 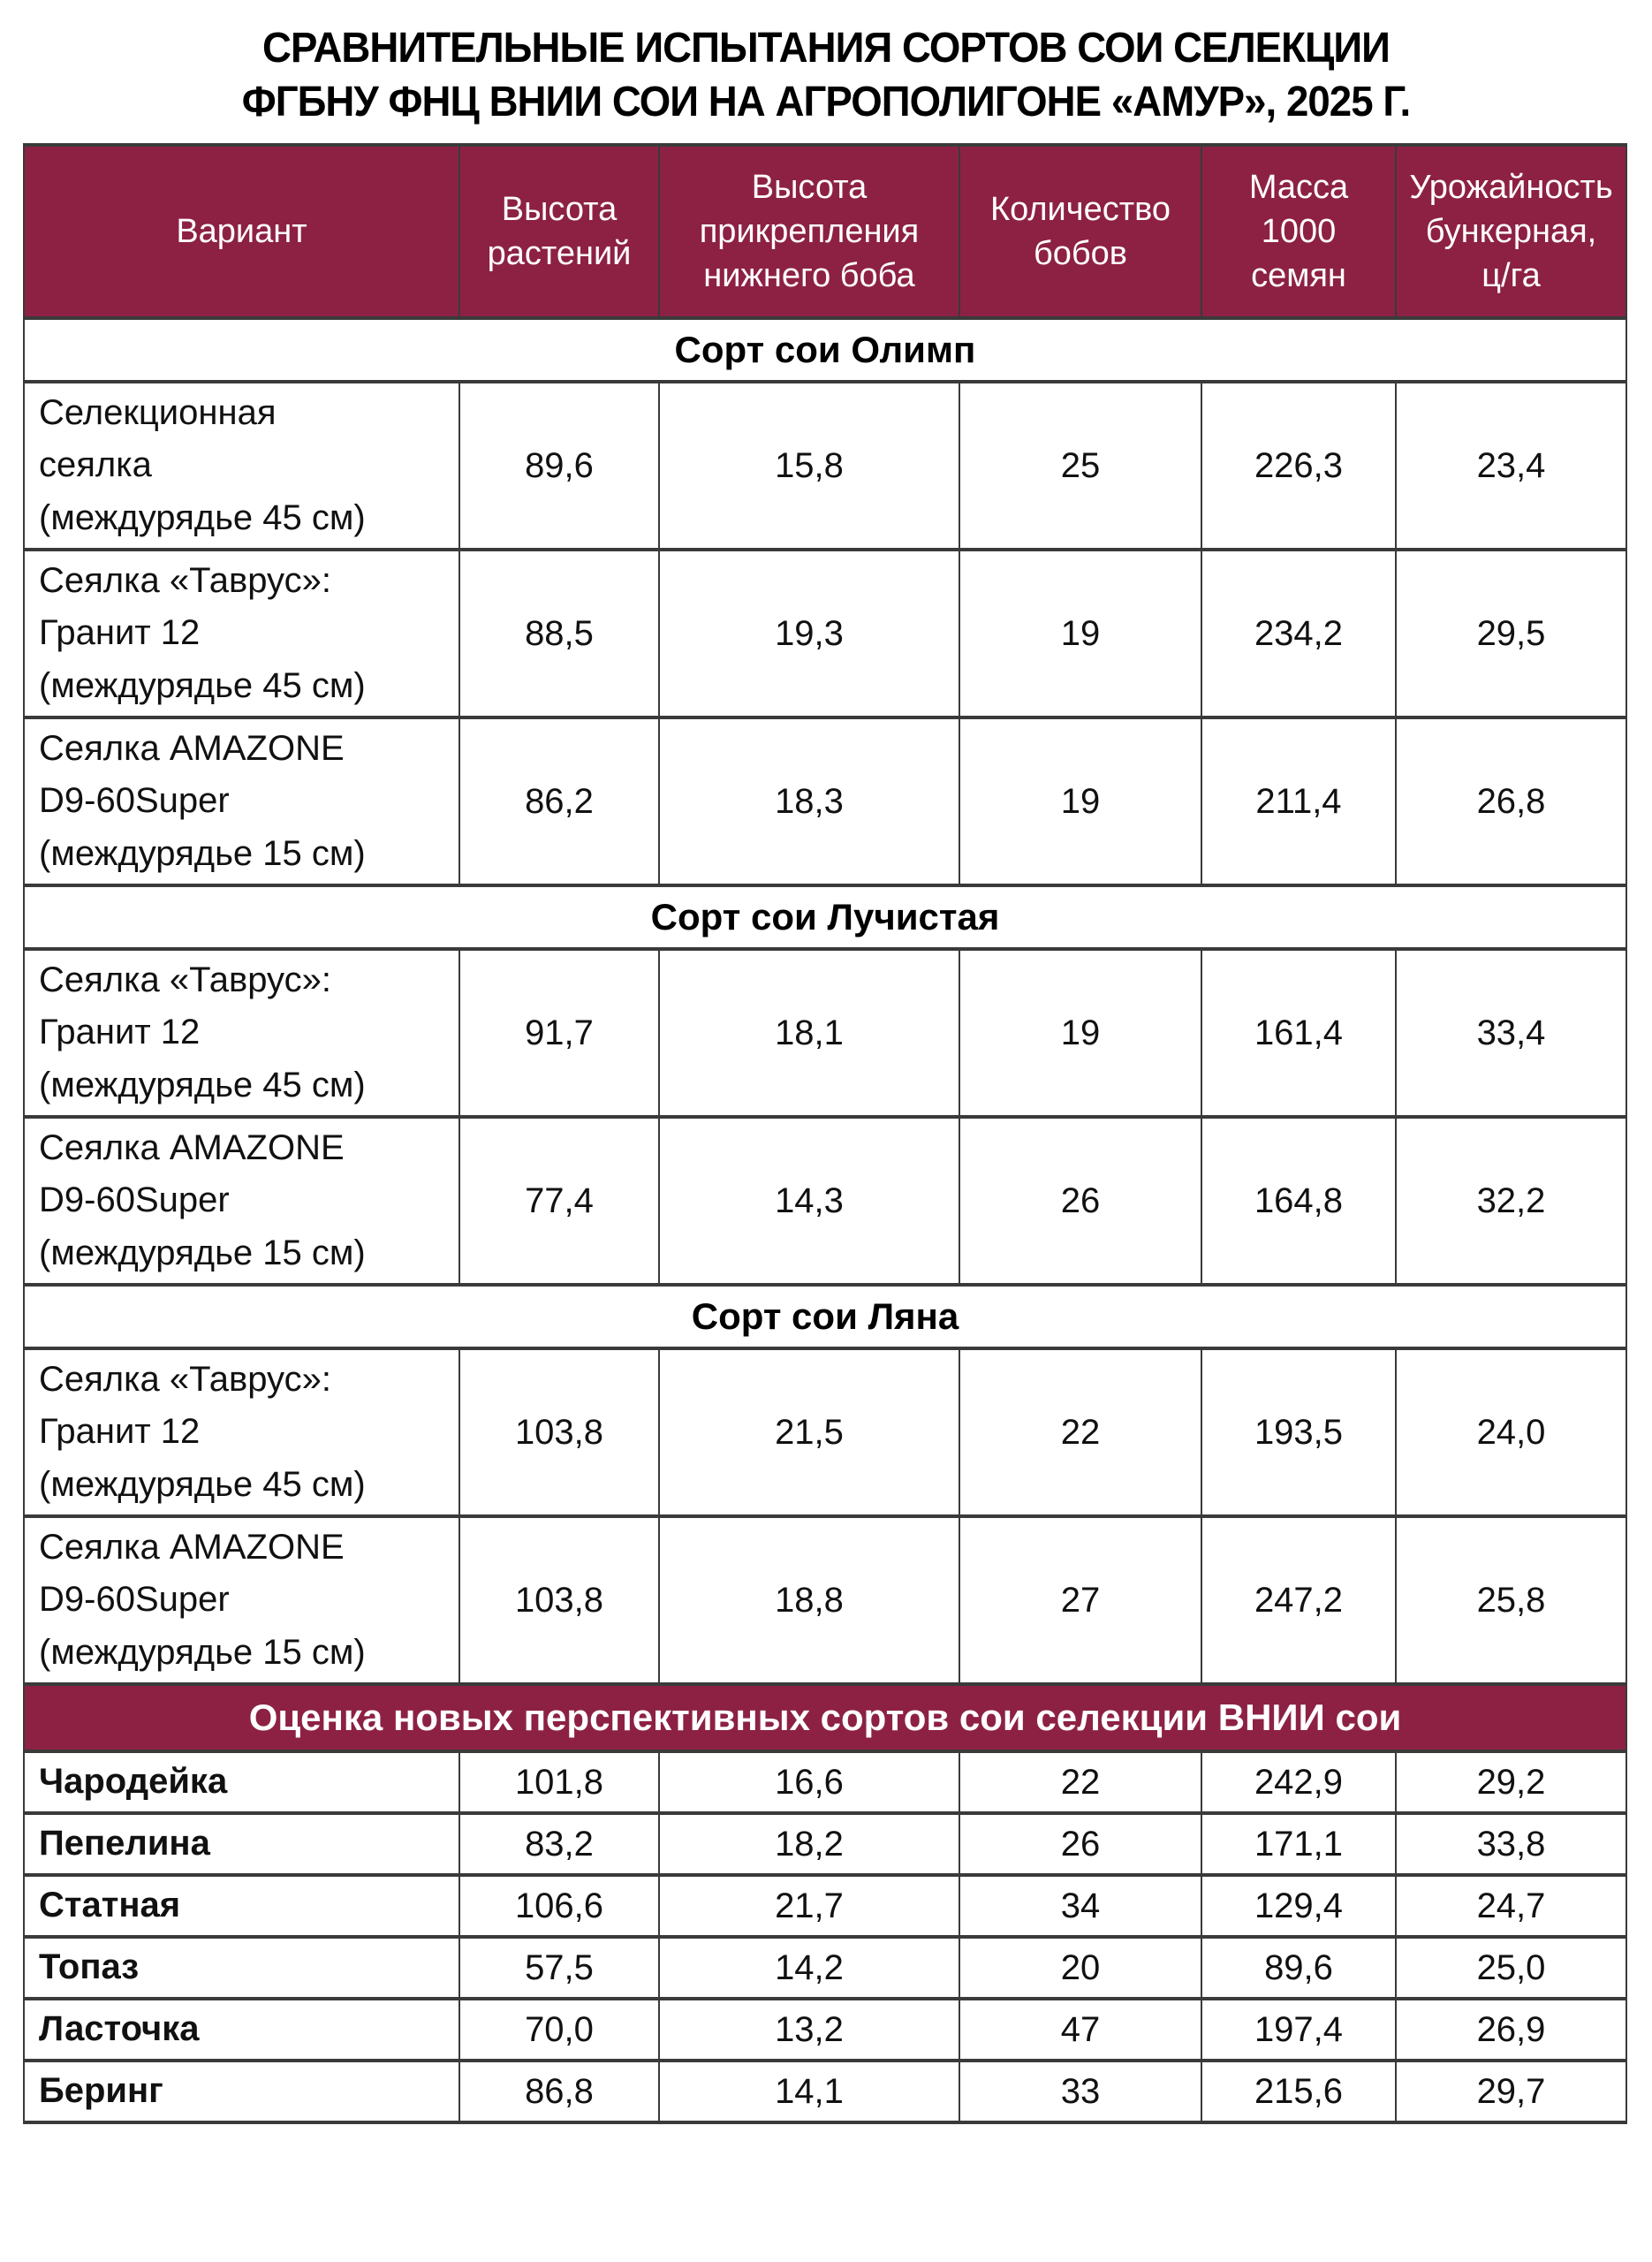 I want to click on value-cell: 164,8, so click(x=1299, y=1201).